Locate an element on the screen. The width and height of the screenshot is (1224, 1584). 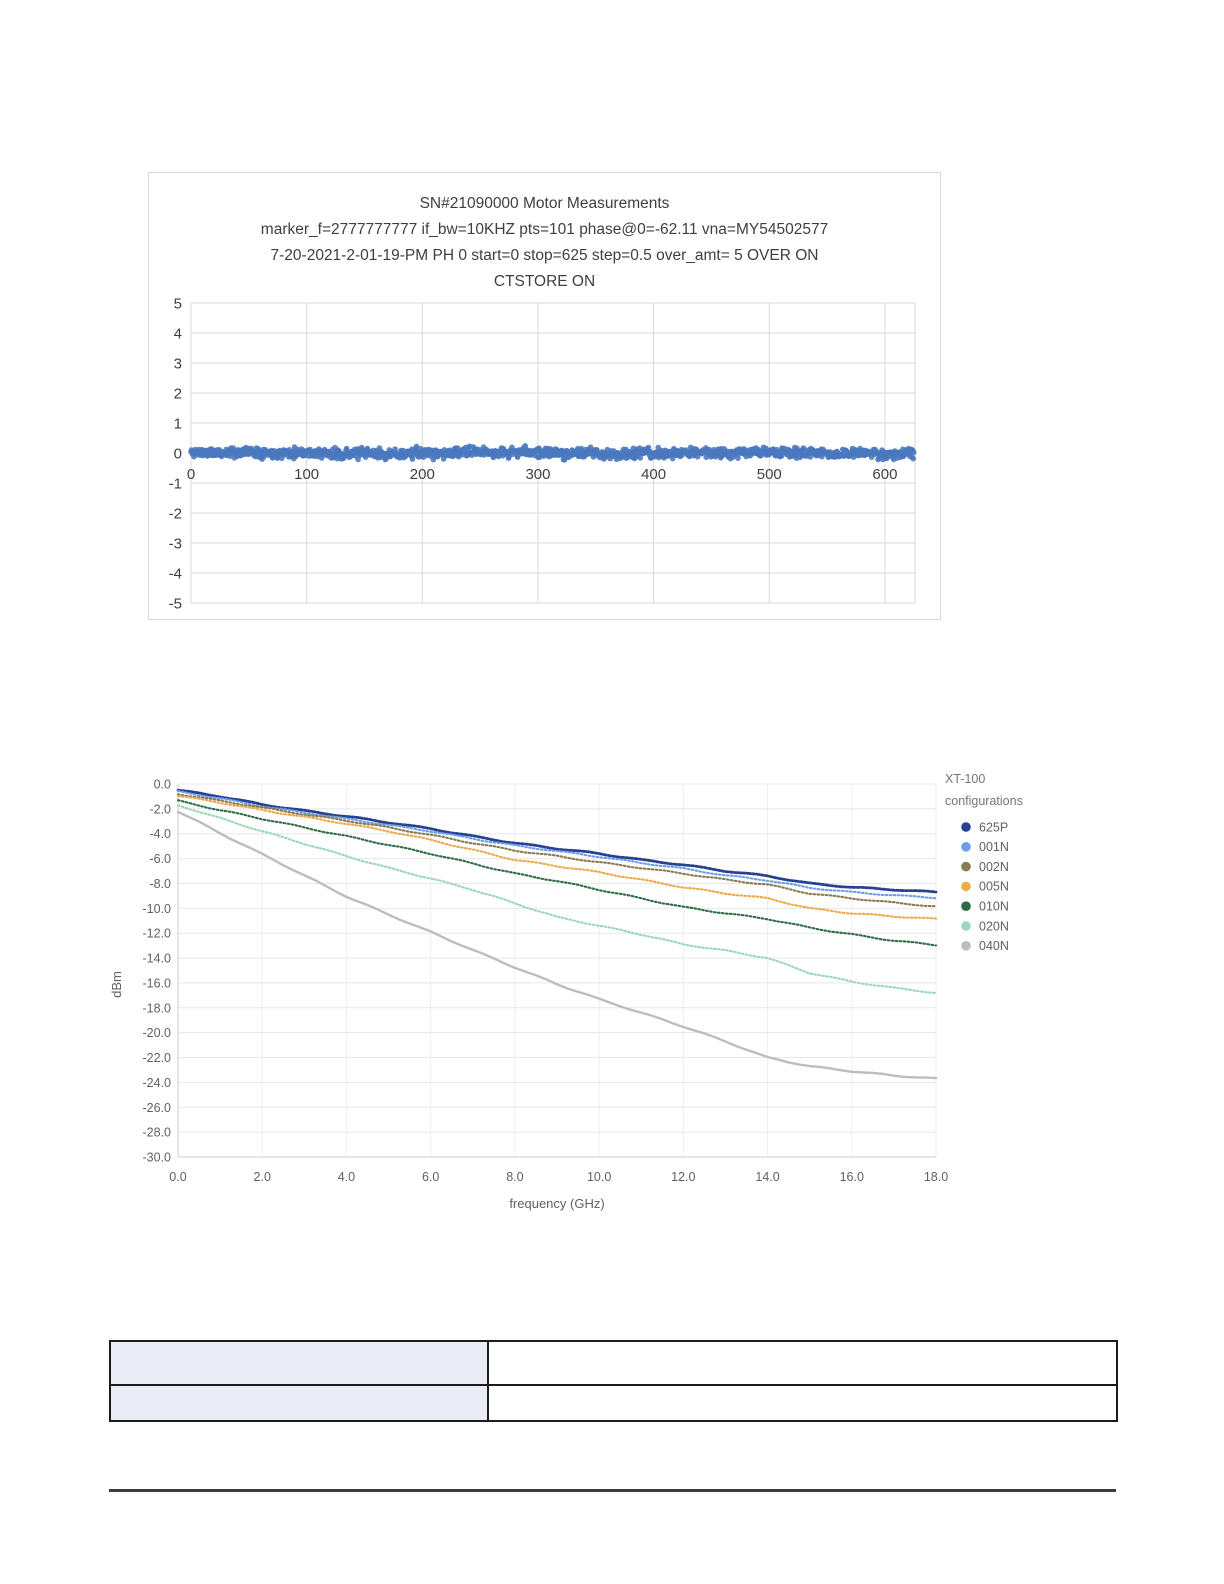
svg-text: 010N is located at coordinates (994, 907).